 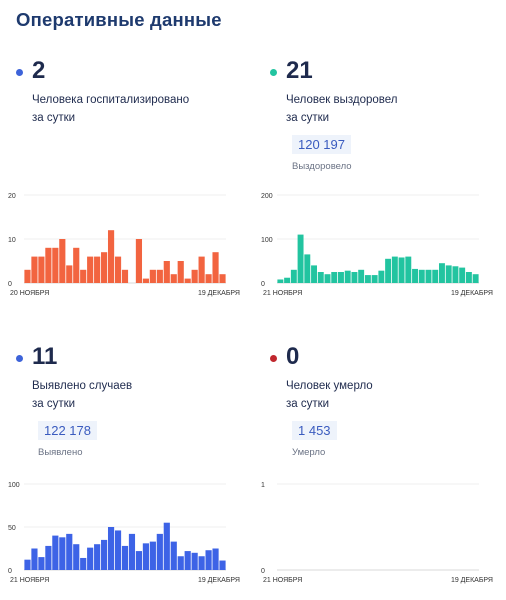 What do you see at coordinates (111, 100) in the screenshot?
I see `stat-description-line1: Человека госпитализировано` at bounding box center [111, 100].